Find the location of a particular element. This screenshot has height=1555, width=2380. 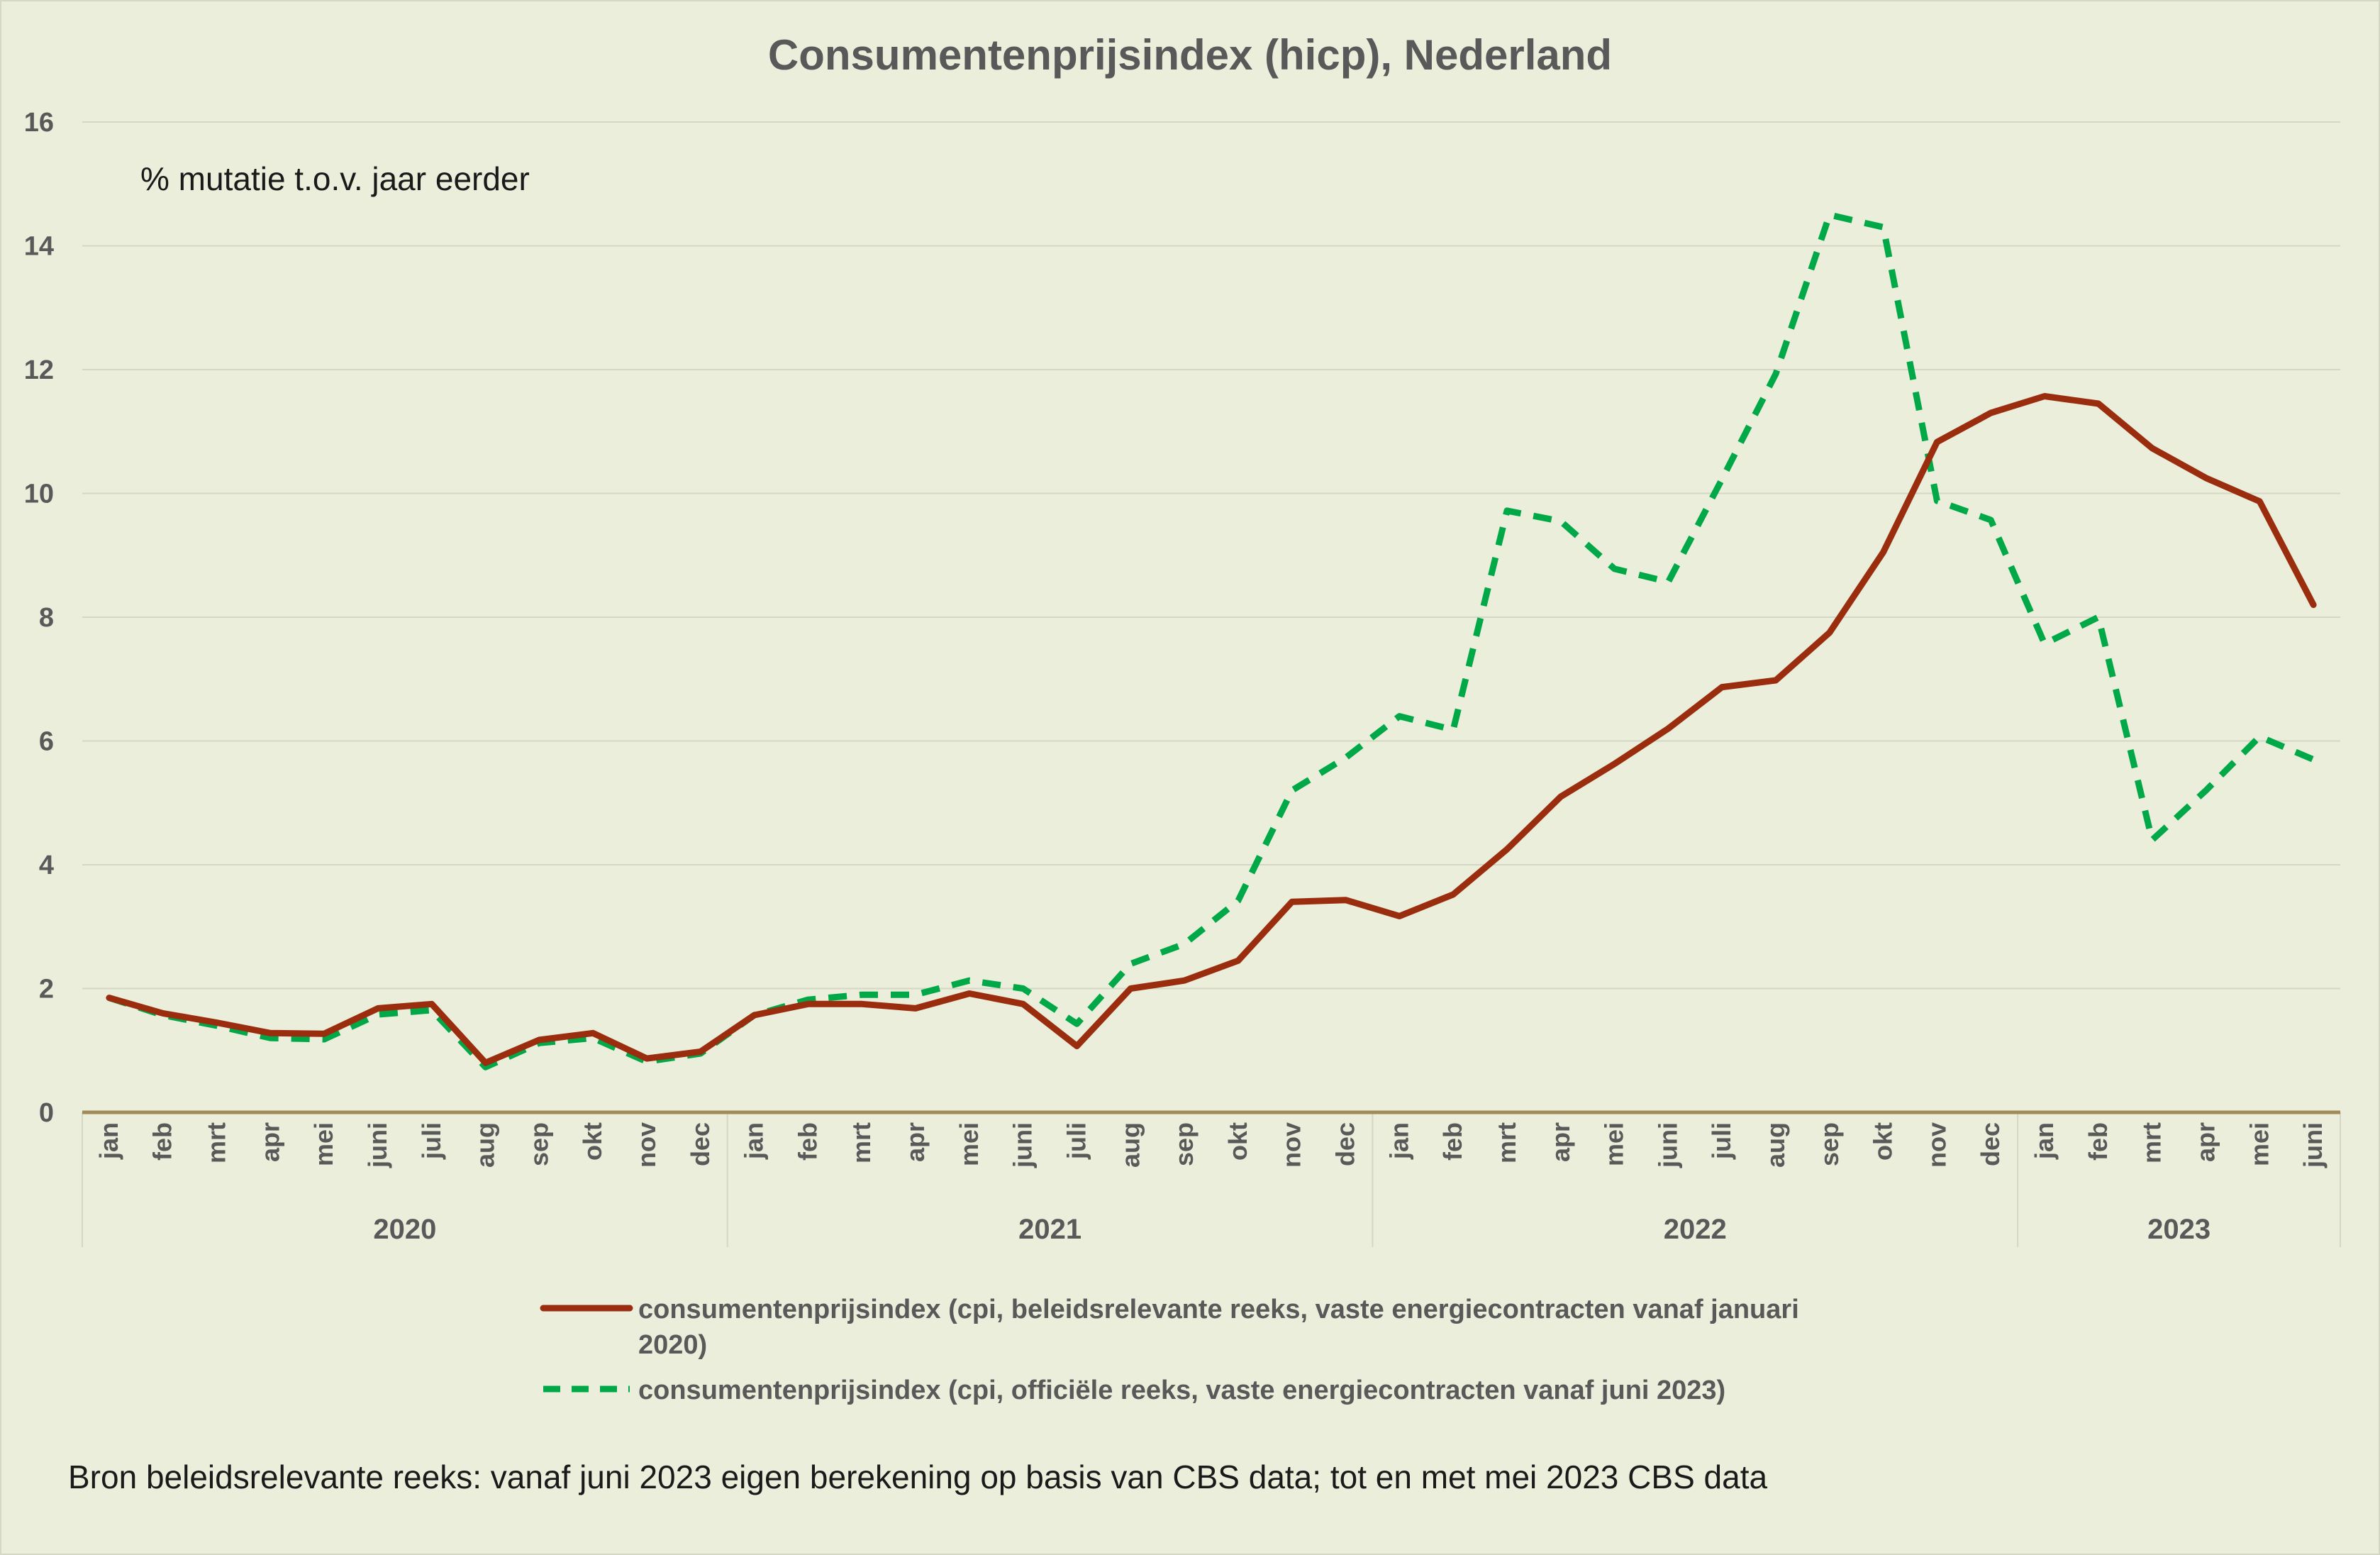

chart-subtitle: % mutatie t.o.v. jaar eerder is located at coordinates (335, 178).